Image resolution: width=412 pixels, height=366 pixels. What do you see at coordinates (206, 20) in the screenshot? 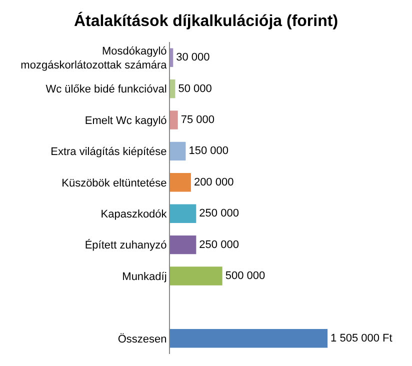
I see `chart-title: Átalakítások díjkalkulációja (forint)` at bounding box center [206, 20].